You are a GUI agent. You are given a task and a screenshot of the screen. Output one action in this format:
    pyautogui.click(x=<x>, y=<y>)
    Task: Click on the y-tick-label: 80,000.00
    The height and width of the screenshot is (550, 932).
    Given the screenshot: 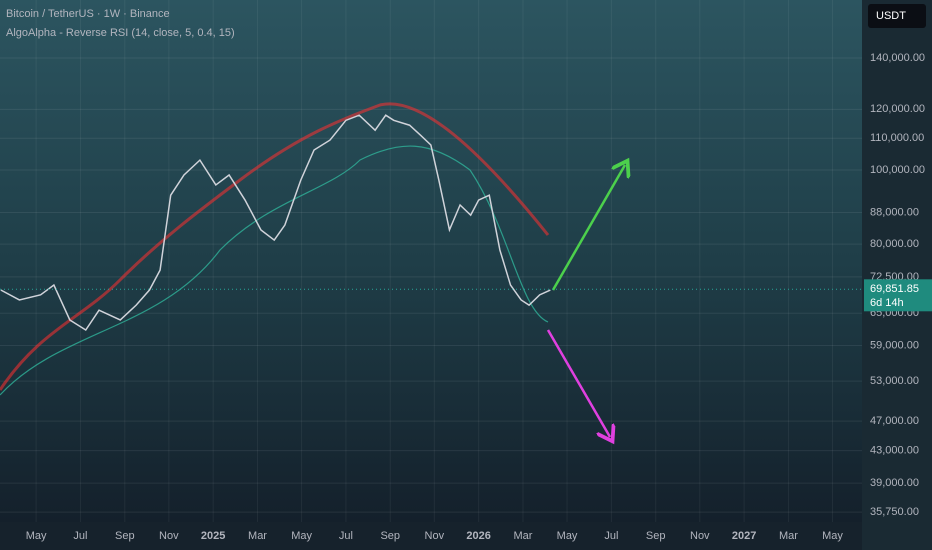 What is the action you would take?
    pyautogui.click(x=894, y=244)
    